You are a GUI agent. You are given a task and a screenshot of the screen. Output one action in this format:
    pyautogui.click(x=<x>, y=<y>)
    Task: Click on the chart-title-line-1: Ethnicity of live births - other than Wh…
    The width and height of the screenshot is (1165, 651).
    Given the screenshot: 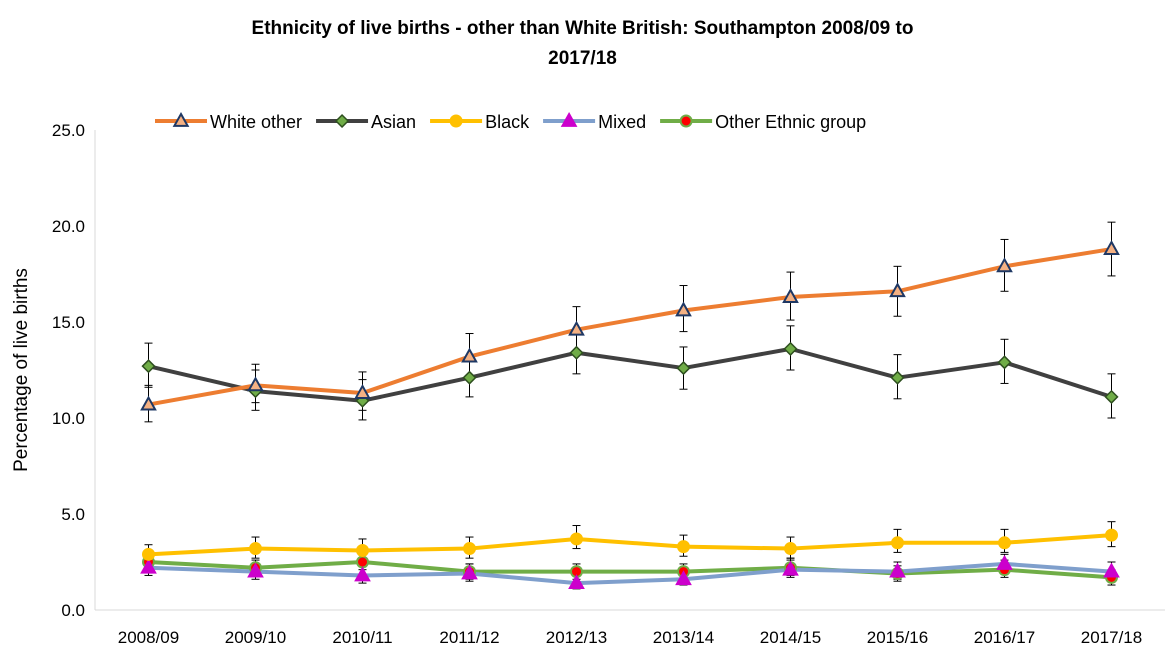 What is the action you would take?
    pyautogui.click(x=582, y=28)
    